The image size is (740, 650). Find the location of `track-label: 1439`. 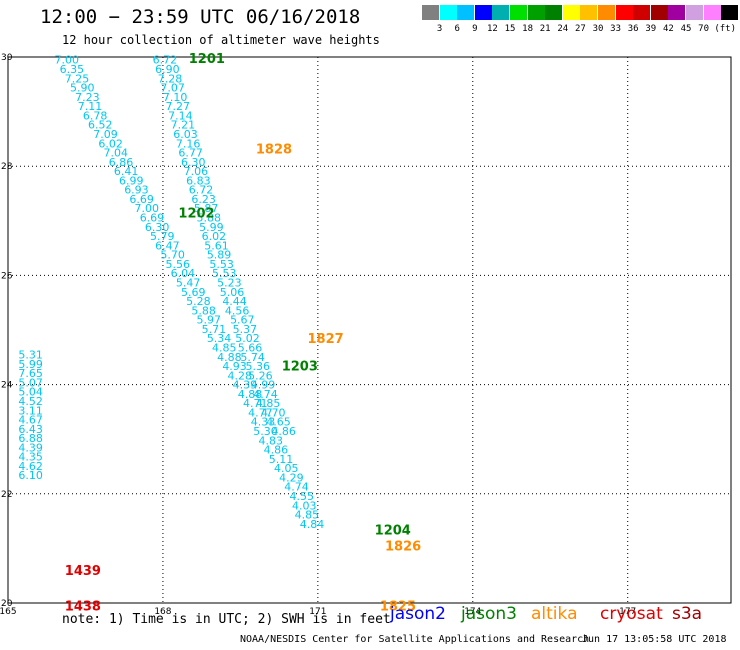

track-label: 1439 is located at coordinates (83, 571).